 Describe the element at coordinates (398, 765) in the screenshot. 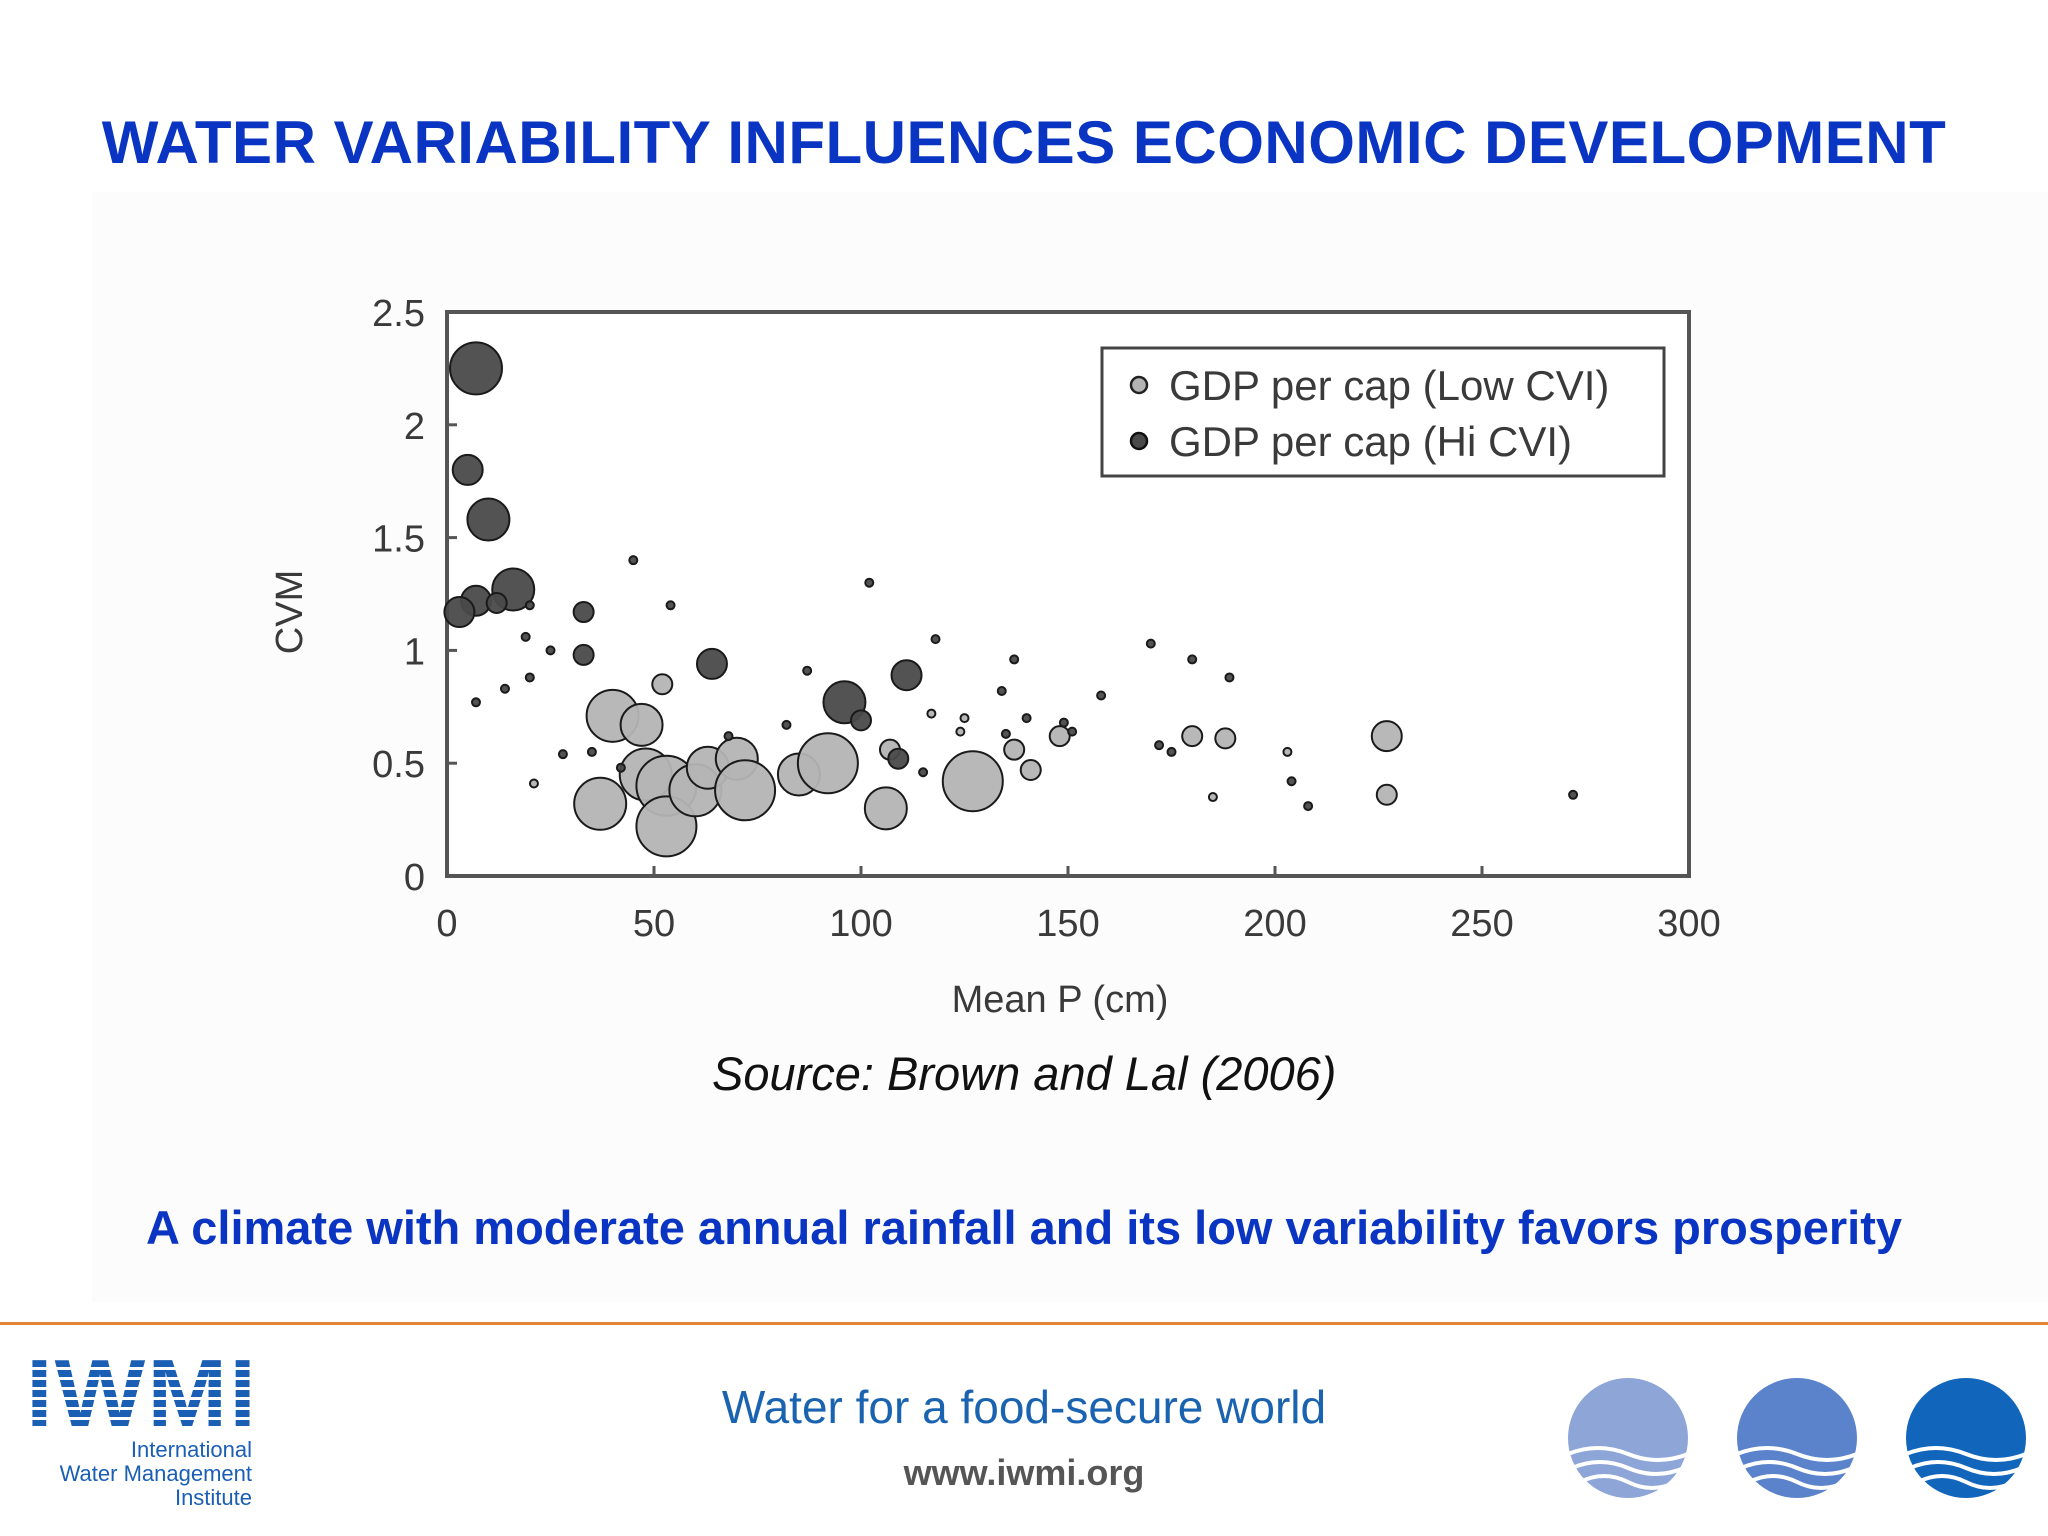

I see `y-tick-label: 0.5` at that location.